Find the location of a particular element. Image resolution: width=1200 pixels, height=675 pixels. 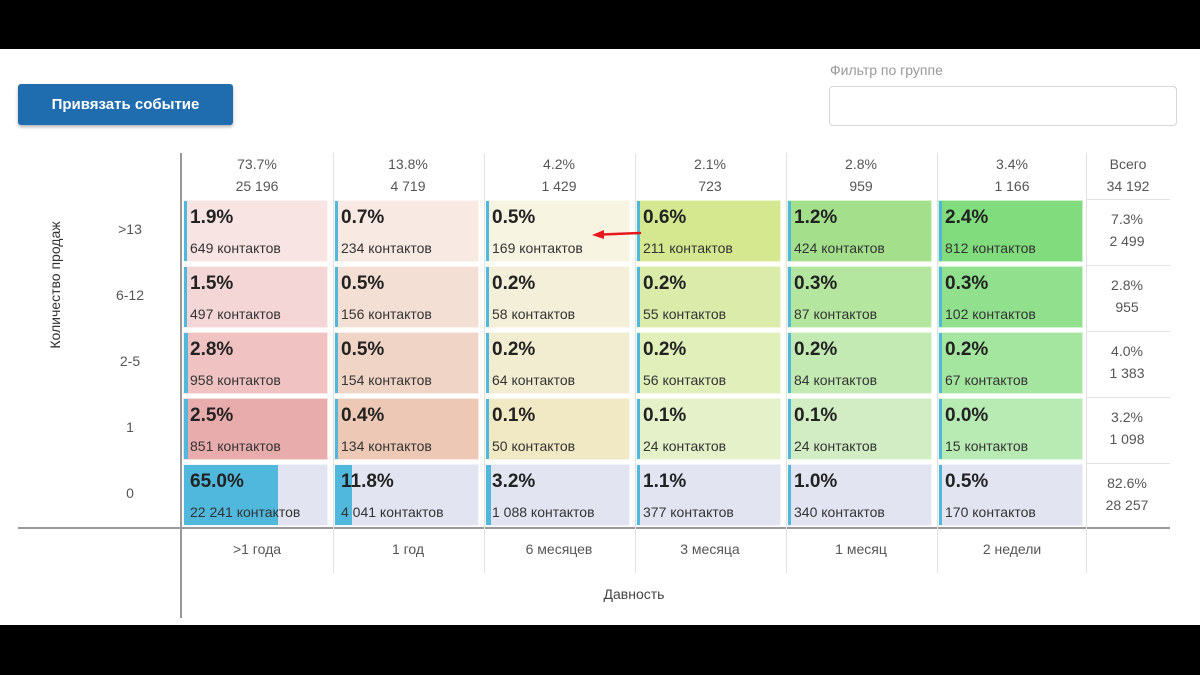

matrix-cell: 0.2% 84 контактов is located at coordinates (859, 363).